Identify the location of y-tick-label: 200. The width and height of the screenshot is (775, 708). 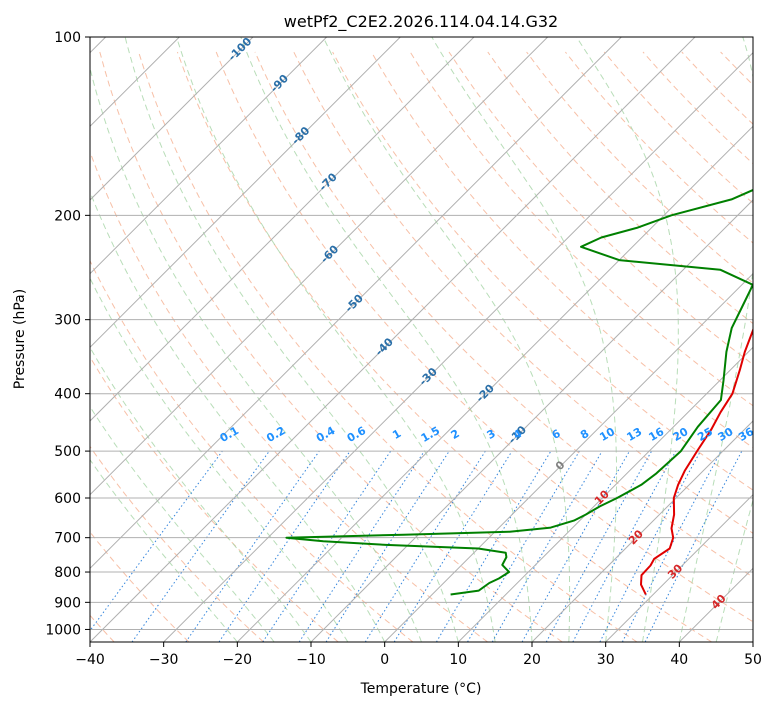
(67, 216).